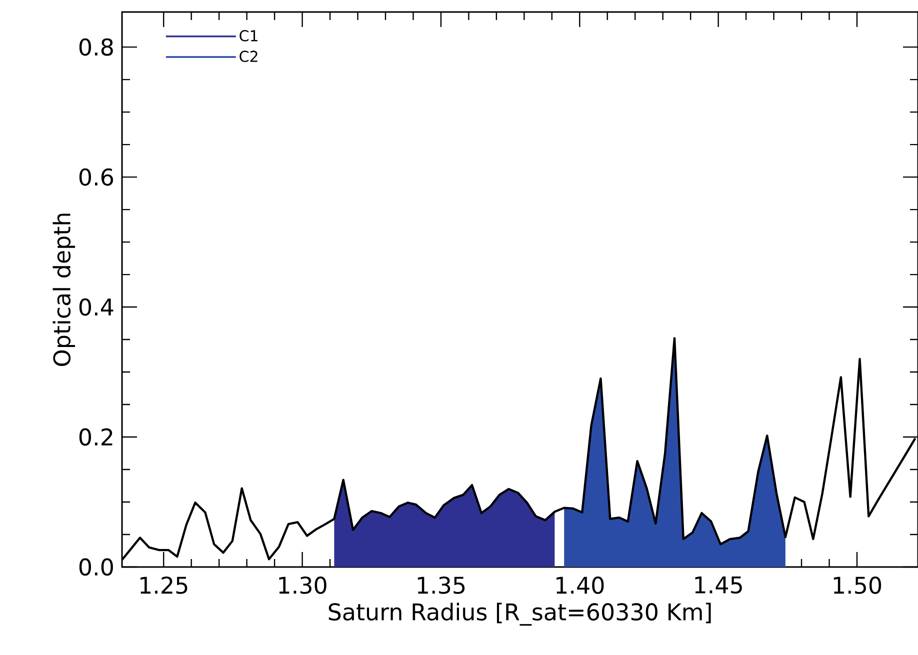  I want to click on legend-label: C2, so click(249, 56).